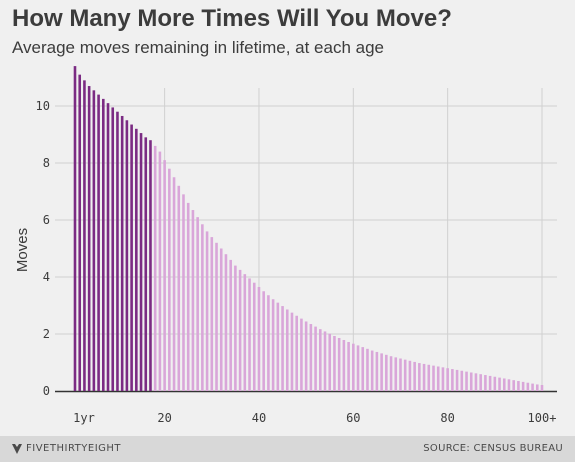 The width and height of the screenshot is (575, 462). Describe the element at coordinates (232, 18) in the screenshot. I see `chart-title: How Many More Times Will You Move?` at that location.